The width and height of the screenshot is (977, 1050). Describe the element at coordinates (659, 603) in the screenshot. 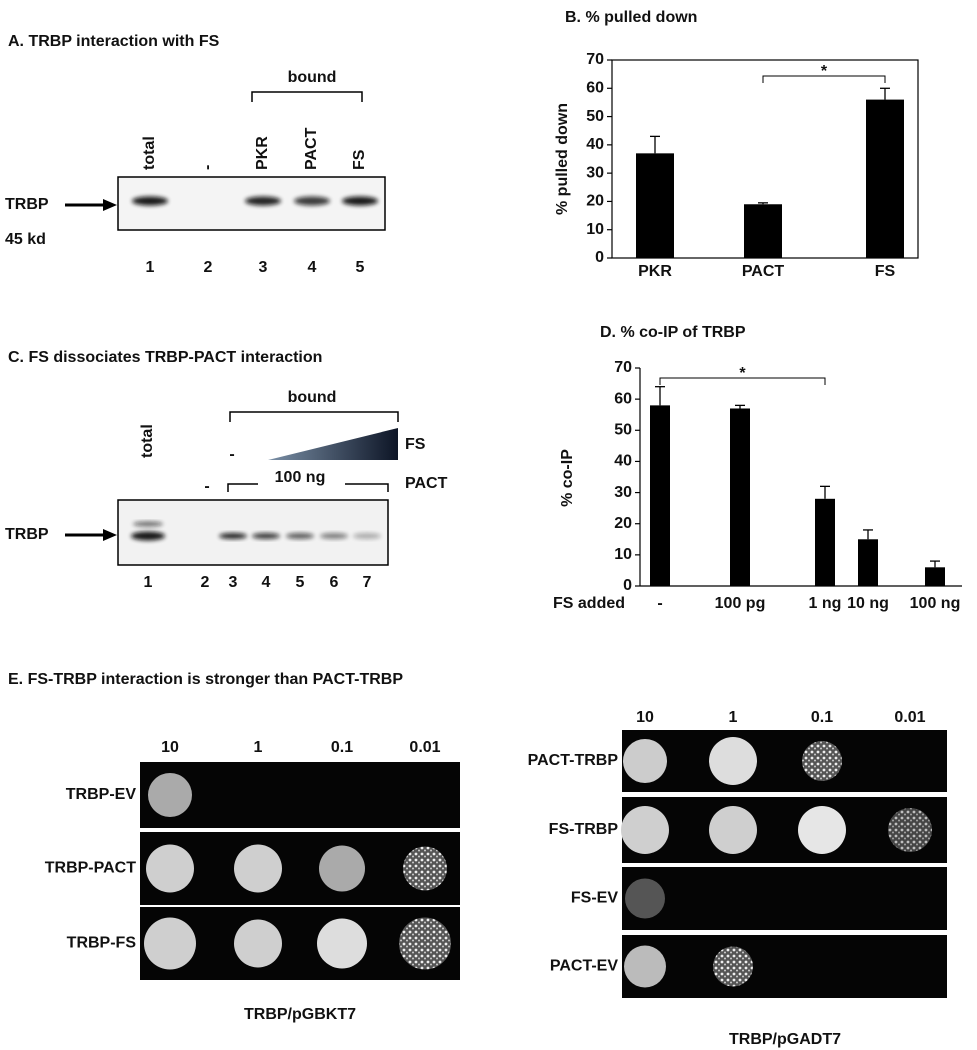

I see `x-tick-label: -` at that location.